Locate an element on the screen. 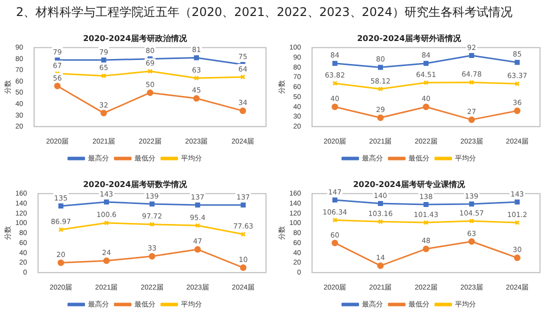 This screenshot has width=549, height=320. chart-title: 2020-2024届考研专业课情况 is located at coordinates (409, 184).